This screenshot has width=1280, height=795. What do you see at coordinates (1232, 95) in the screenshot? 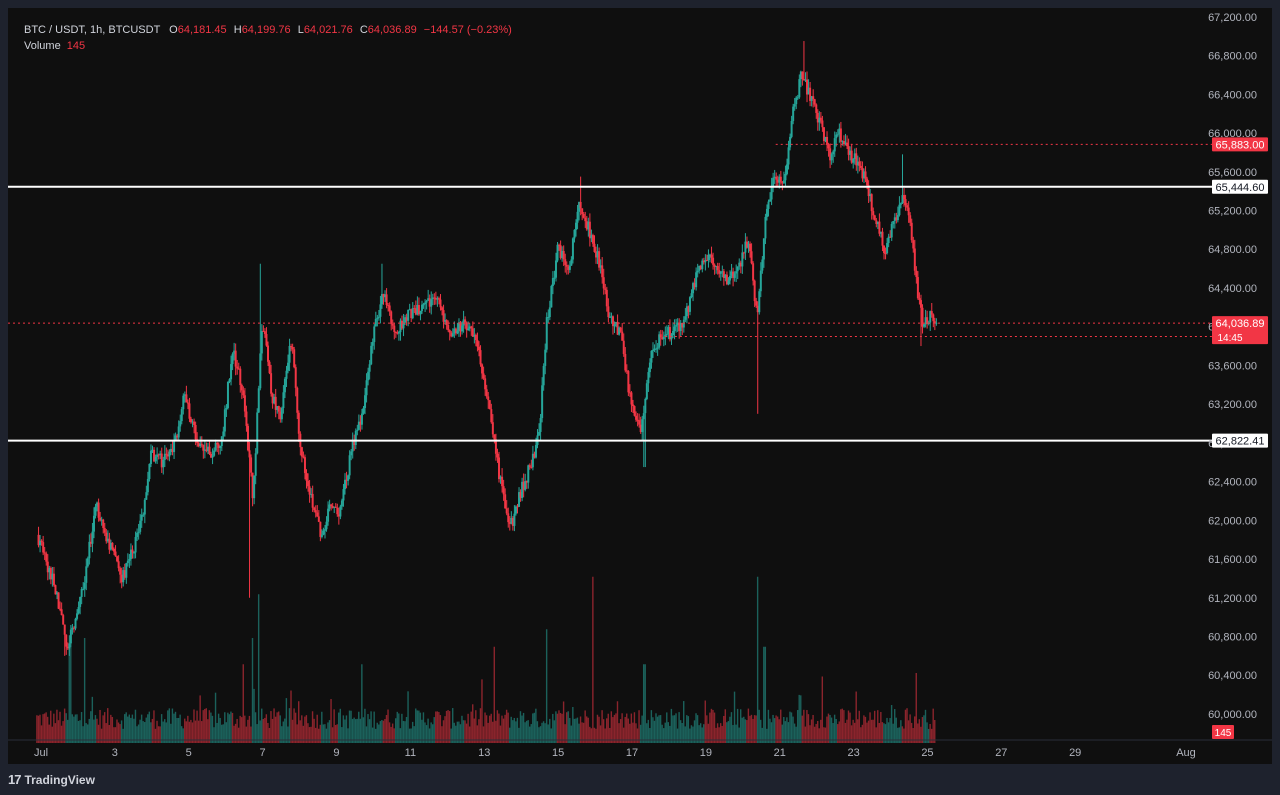
I see `price-tick-label: 66,400.00` at bounding box center [1232, 95].